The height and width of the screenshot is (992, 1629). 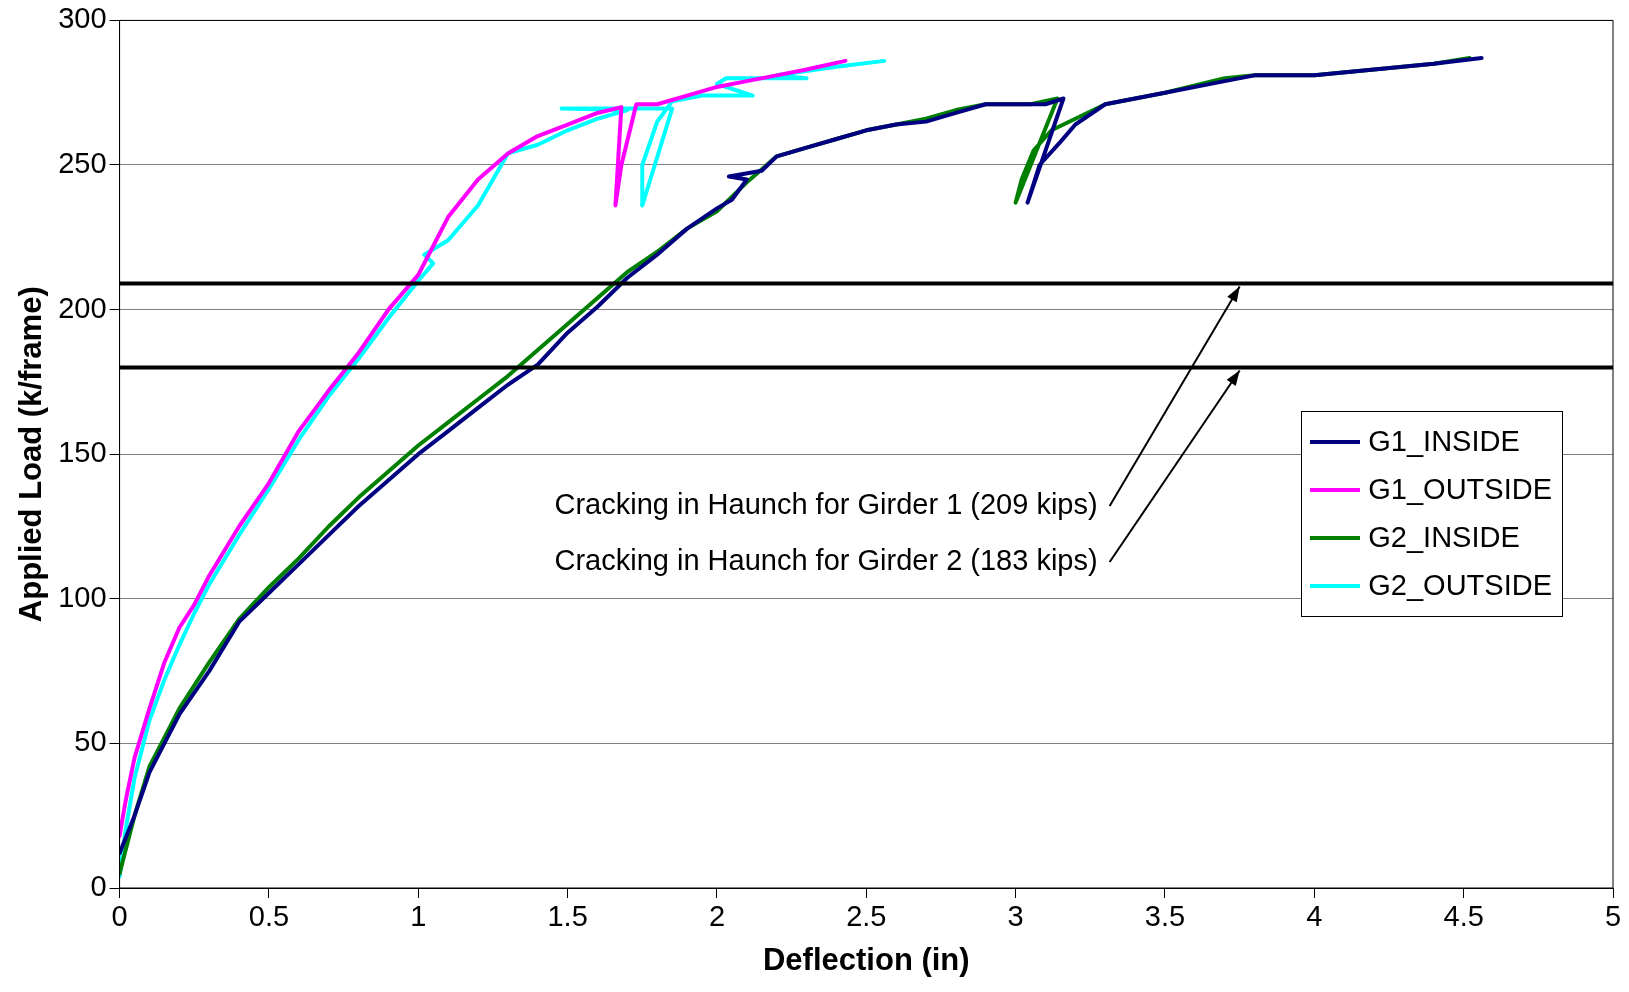 What do you see at coordinates (418, 916) in the screenshot?
I see `x-tick-label: 1` at bounding box center [418, 916].